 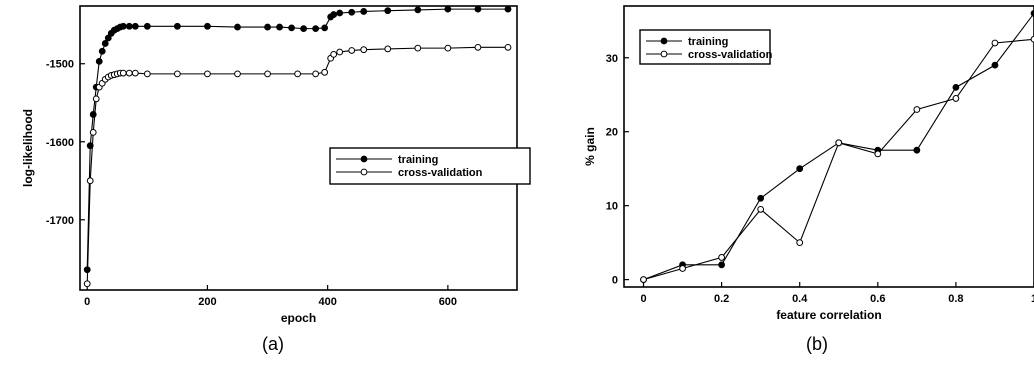 I want to click on y-axis-label: log-likelihood, so click(x=28, y=148).